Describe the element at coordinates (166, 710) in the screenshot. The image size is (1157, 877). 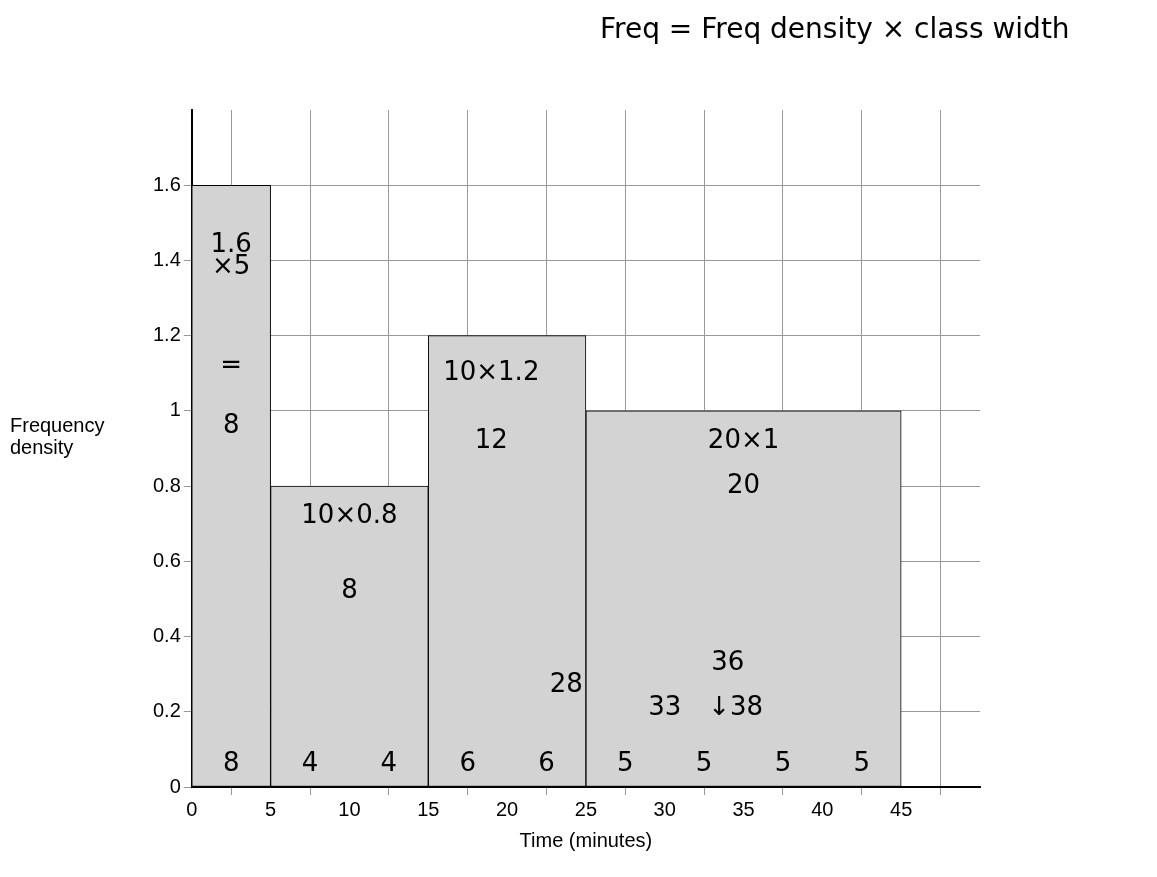
I see `y-tick-label: 0.2` at that location.